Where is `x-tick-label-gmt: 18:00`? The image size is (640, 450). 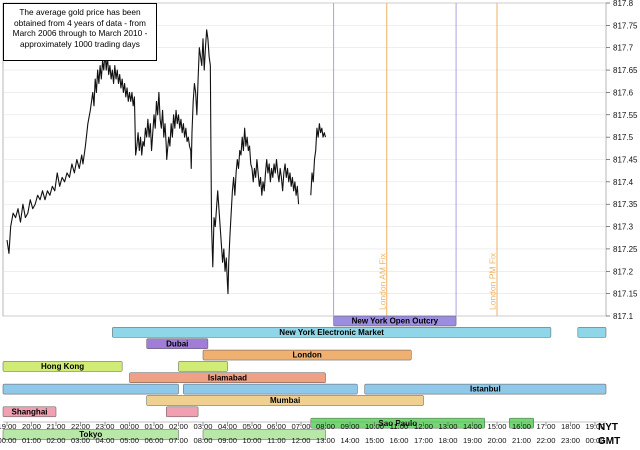
x-tick-label-gmt: 18:00 is located at coordinates (447, 440).